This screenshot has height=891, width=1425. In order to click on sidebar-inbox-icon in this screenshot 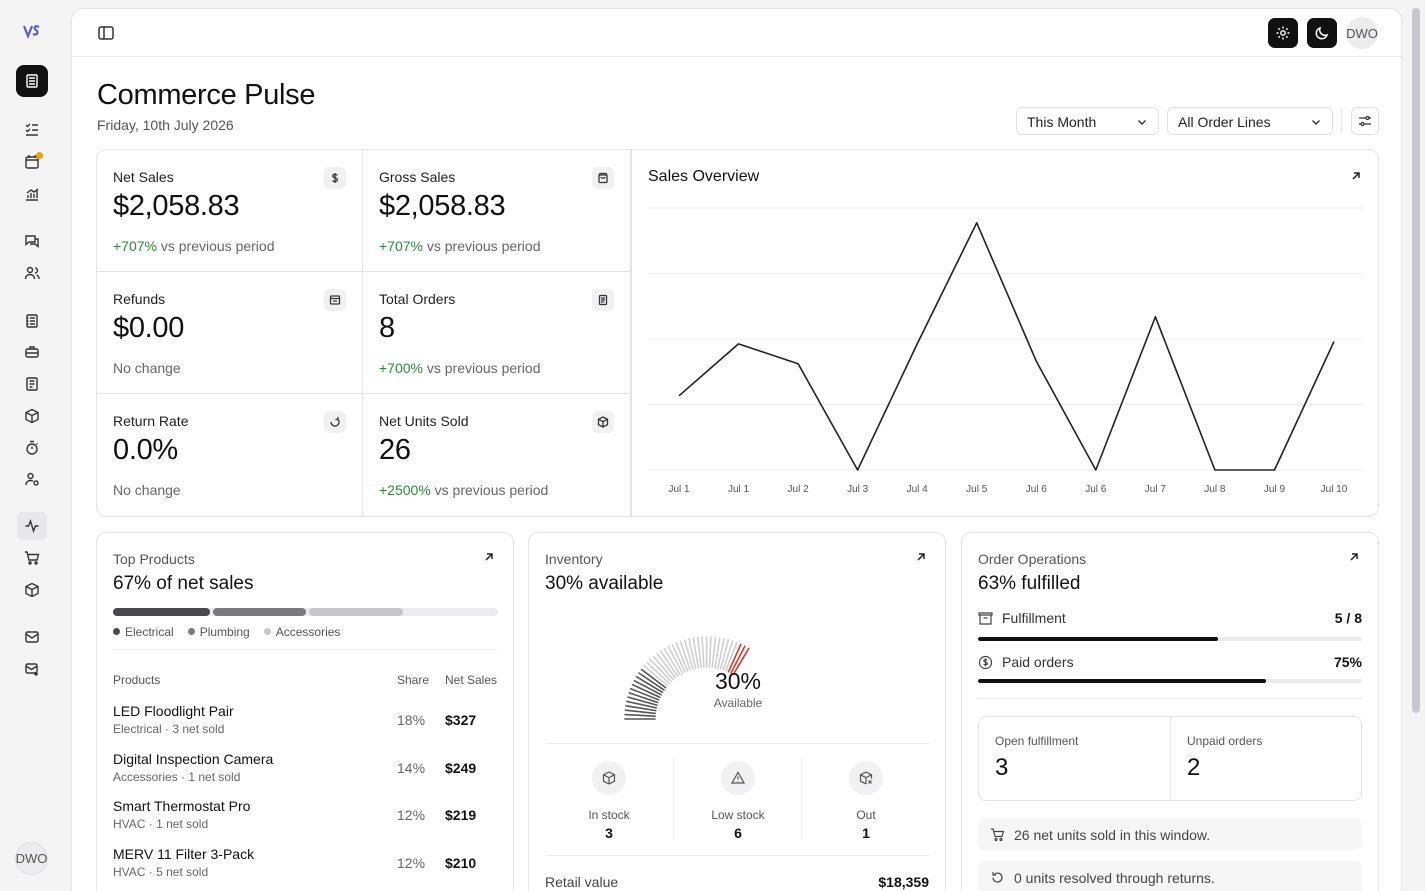, I will do `click(32, 637)`.